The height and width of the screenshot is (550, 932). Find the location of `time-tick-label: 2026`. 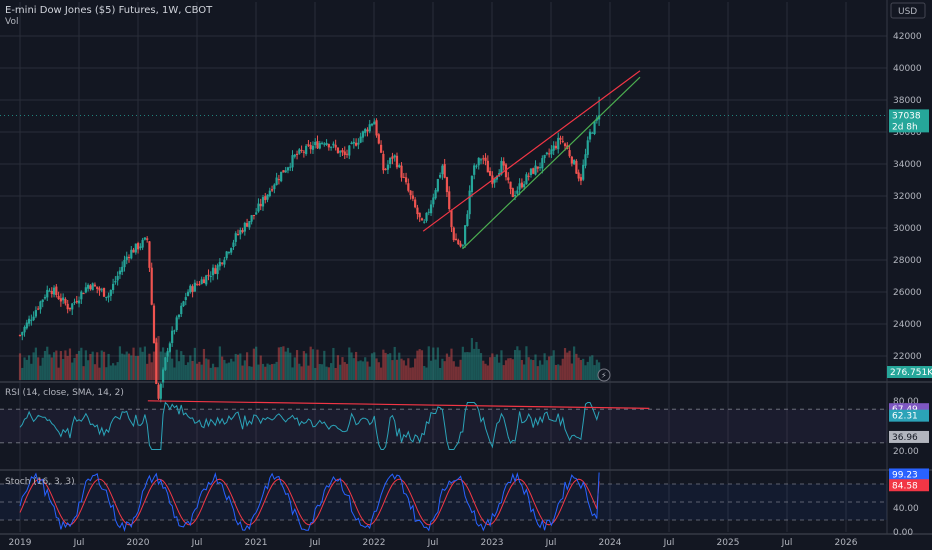

time-tick-label: 2026 is located at coordinates (846, 543).